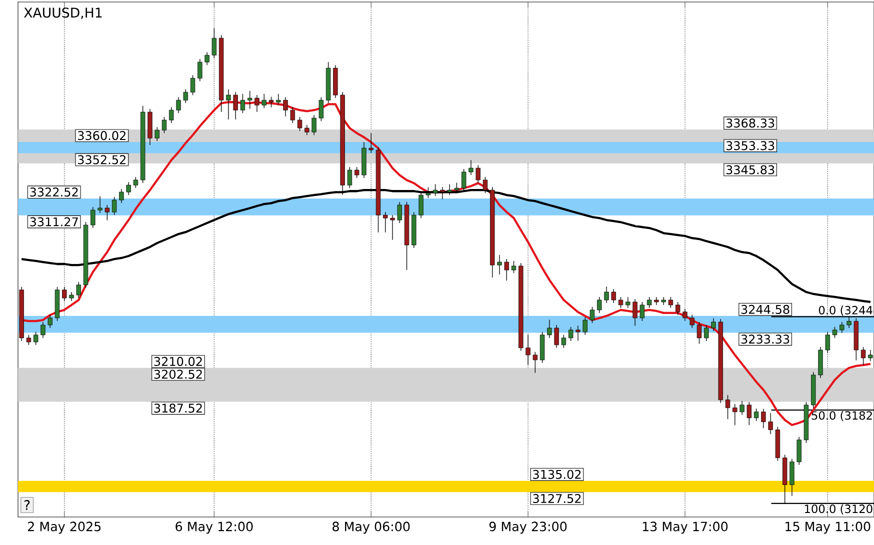 The height and width of the screenshot is (545, 874). I want to click on annotation: 3345.83, so click(750, 169).